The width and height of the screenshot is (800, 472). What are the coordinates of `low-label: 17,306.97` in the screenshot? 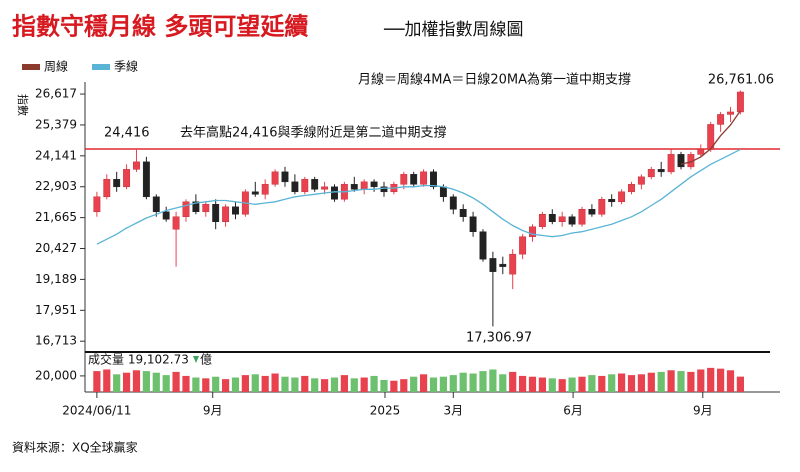 It's located at (499, 338).